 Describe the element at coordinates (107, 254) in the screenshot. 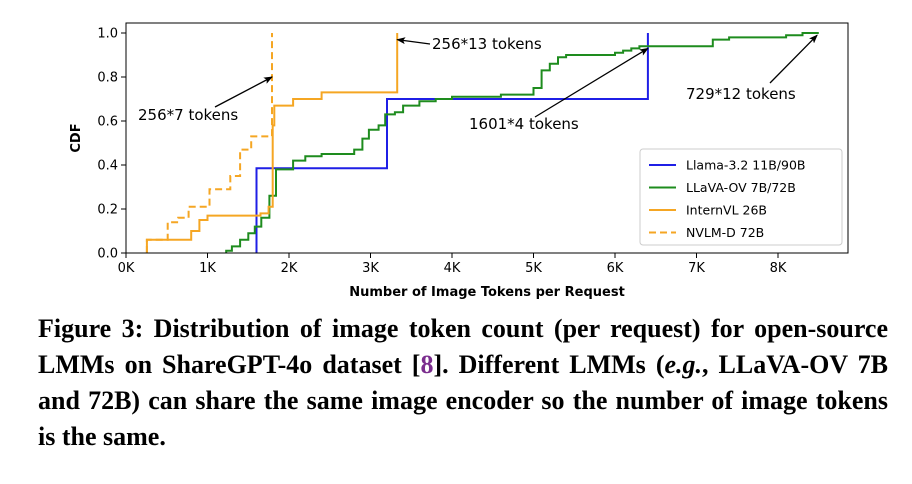

I see `y-tick-label: 0.0` at that location.